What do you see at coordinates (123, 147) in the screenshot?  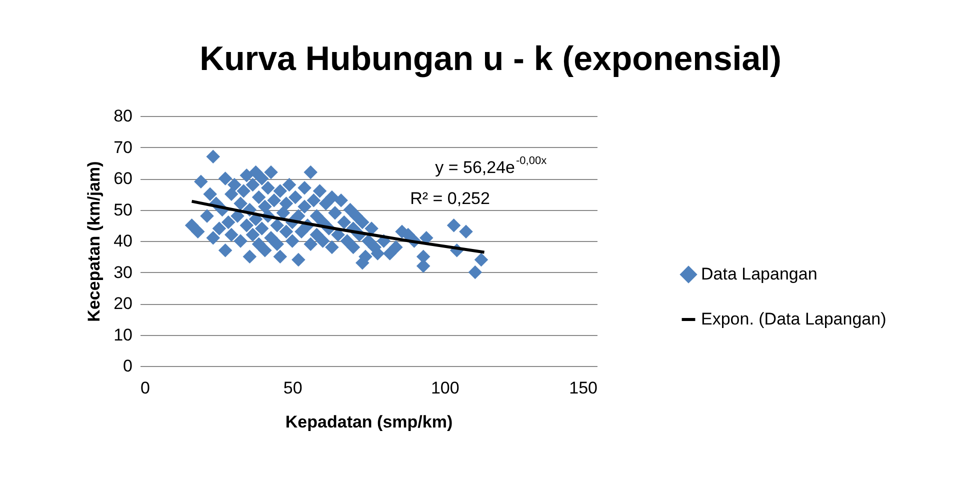 I see `y-tick-label: 70` at bounding box center [123, 147].